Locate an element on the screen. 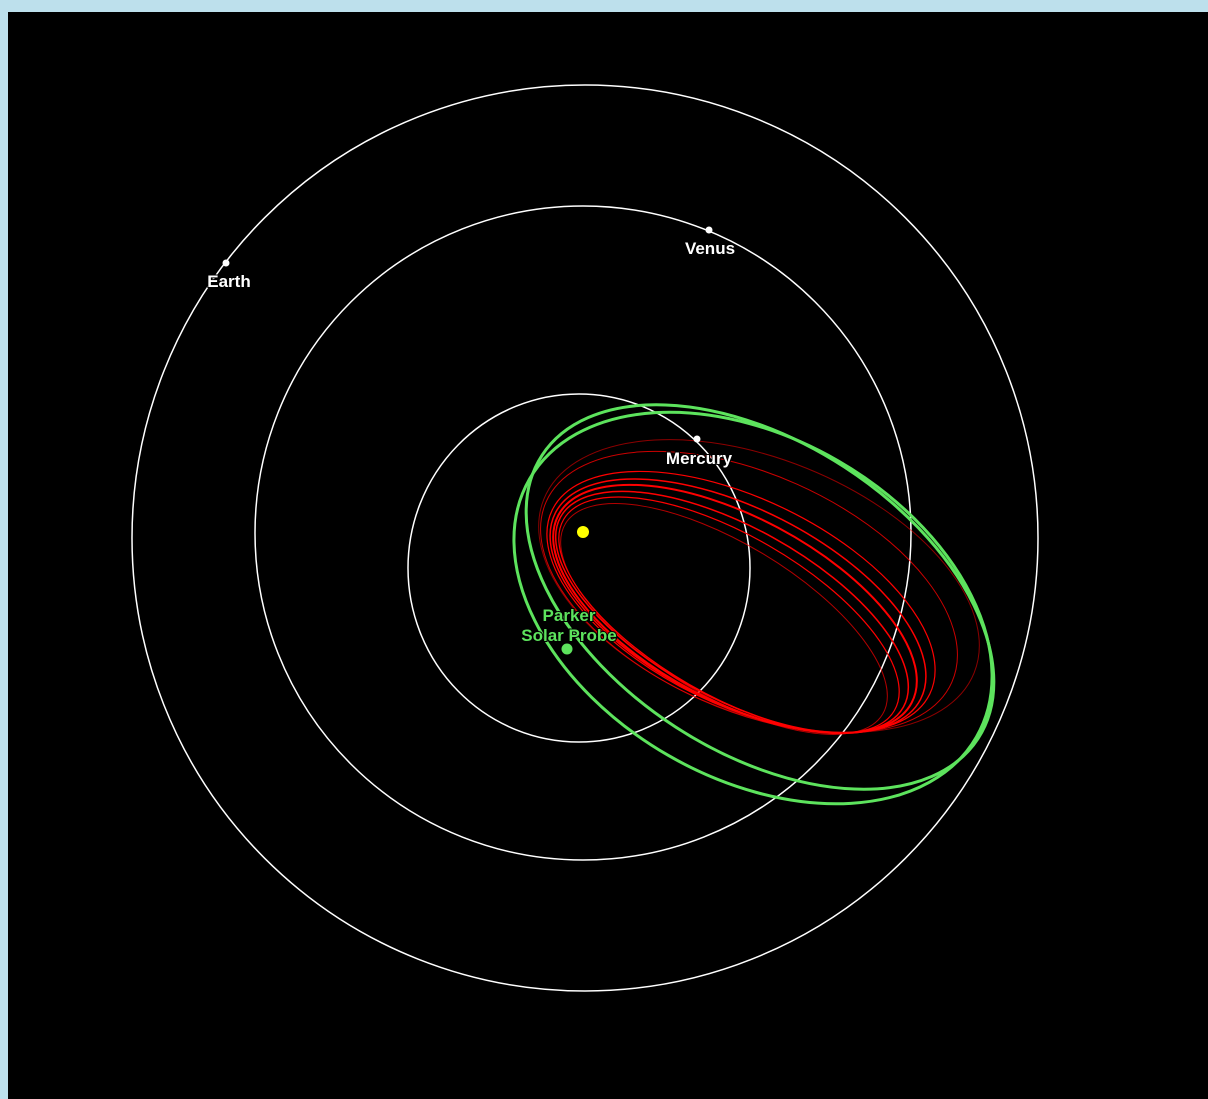 The image size is (1208, 1099). mercury-orbit is located at coordinates (579, 568).